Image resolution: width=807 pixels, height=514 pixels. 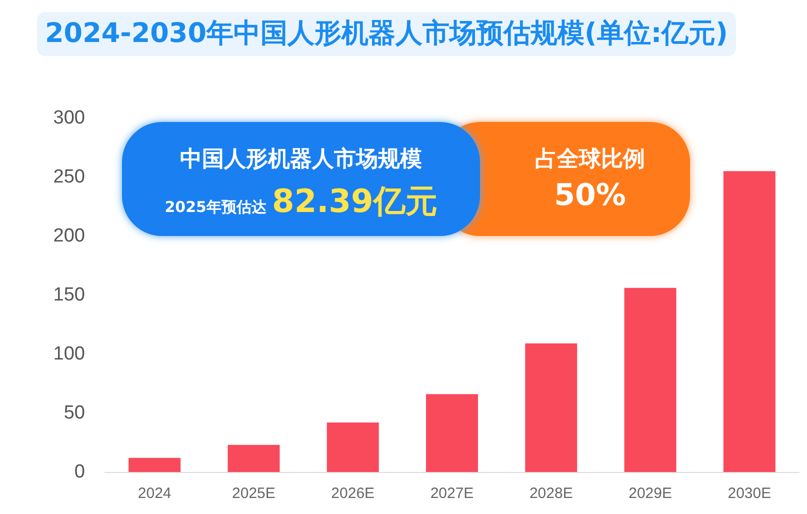 What do you see at coordinates (590, 160) in the screenshot?
I see `annotation: 占全球比例` at bounding box center [590, 160].